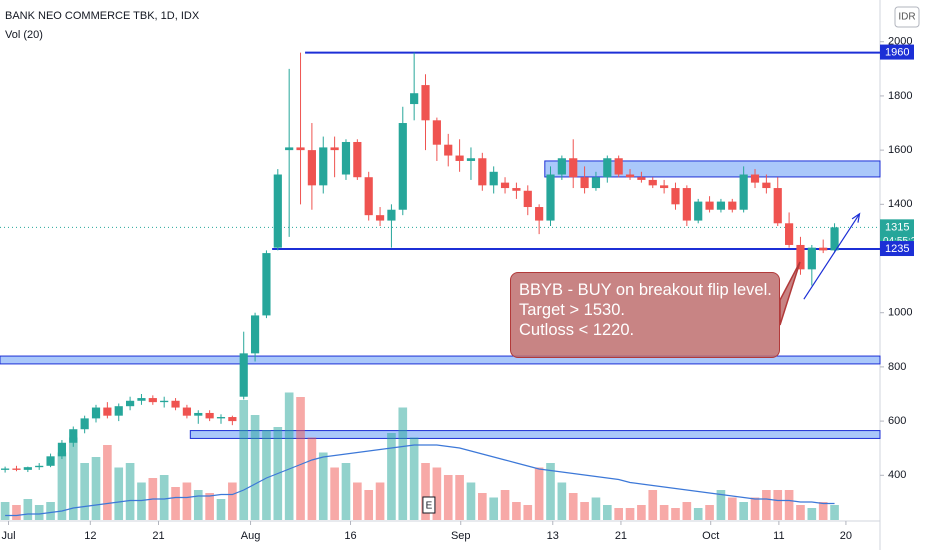 The height and width of the screenshot is (550, 932). What do you see at coordinates (577, 330) in the screenshot?
I see `annotation-line: Cutloss < 1220.` at bounding box center [577, 330].